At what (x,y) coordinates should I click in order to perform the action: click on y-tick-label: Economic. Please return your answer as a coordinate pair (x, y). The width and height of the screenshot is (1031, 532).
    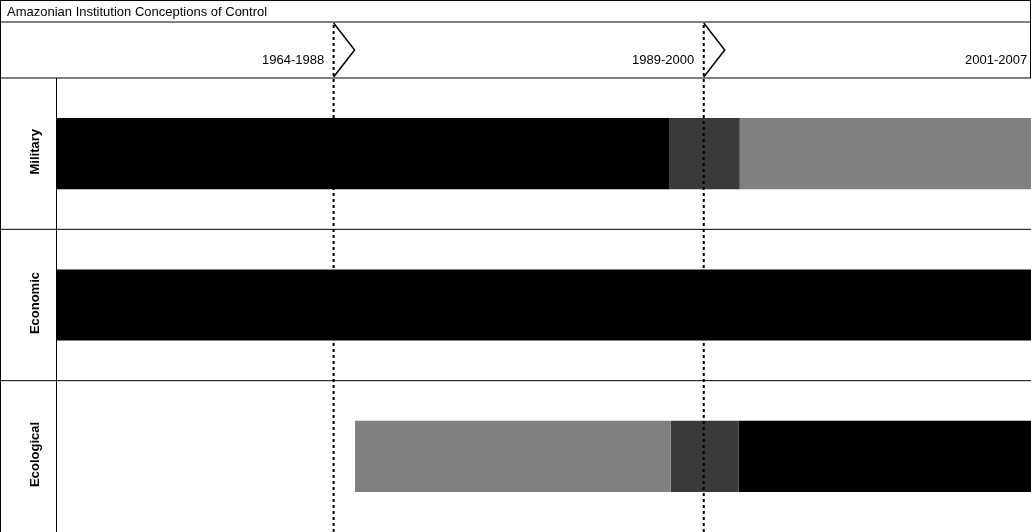
    Looking at the image, I should click on (34, 303).